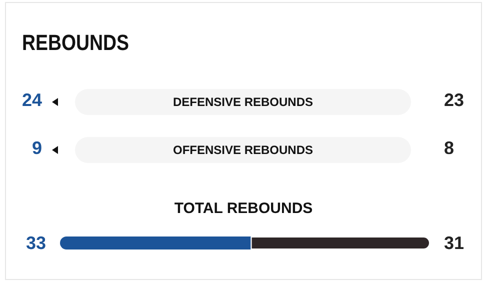 The image size is (487, 282). I want to click on text: DEFENSIVE REBOUNDS, so click(243, 102).